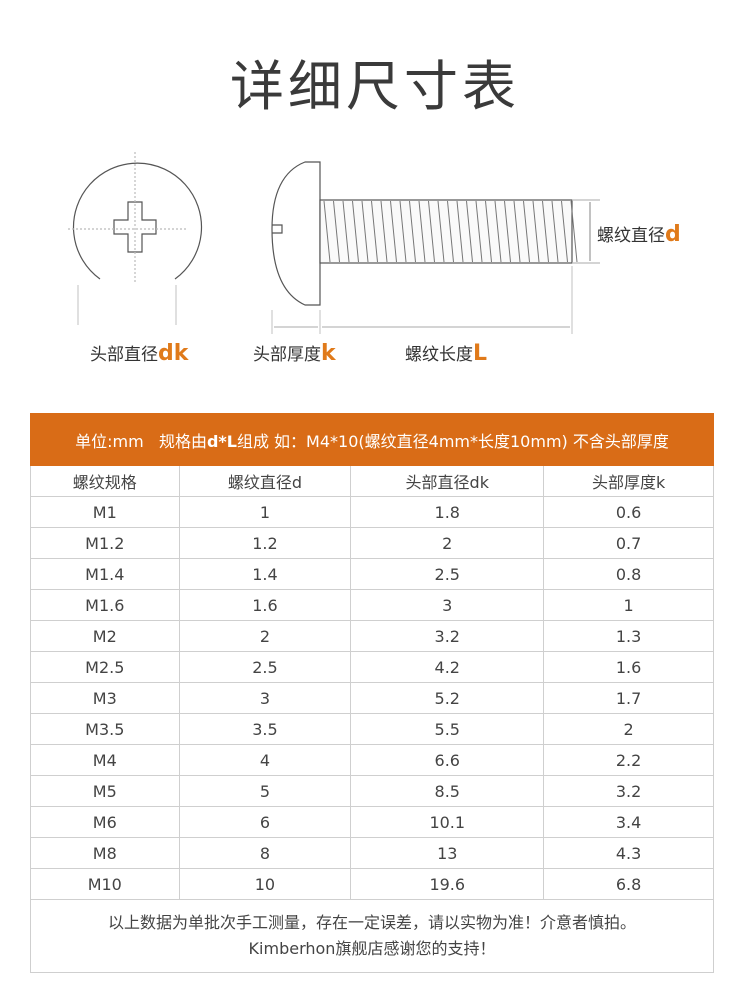 The height and width of the screenshot is (986, 750). Describe the element at coordinates (447, 512) in the screenshot. I see `table-cell: 1.8` at that location.